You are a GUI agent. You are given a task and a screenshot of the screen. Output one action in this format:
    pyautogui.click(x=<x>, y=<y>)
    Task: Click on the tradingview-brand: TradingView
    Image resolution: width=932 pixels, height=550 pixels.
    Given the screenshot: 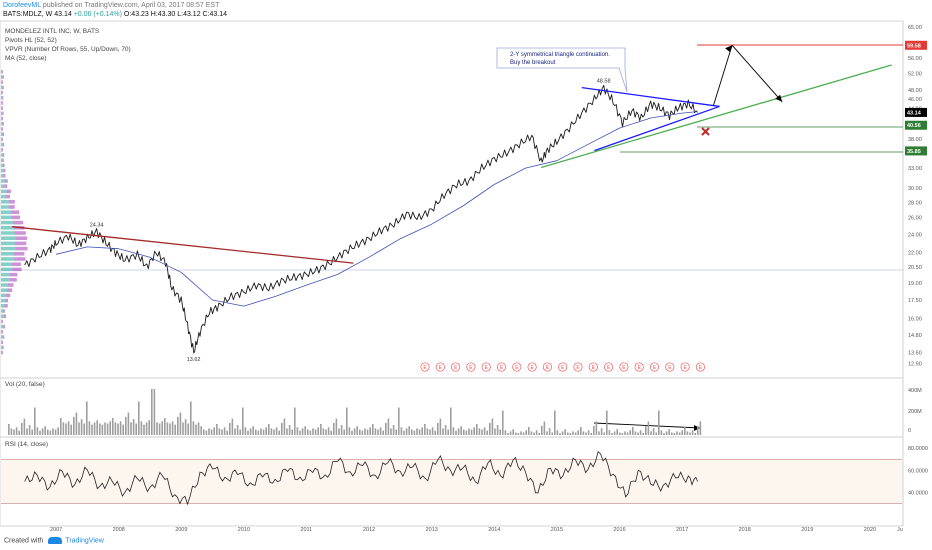 What is the action you would take?
    pyautogui.click(x=84, y=541)
    